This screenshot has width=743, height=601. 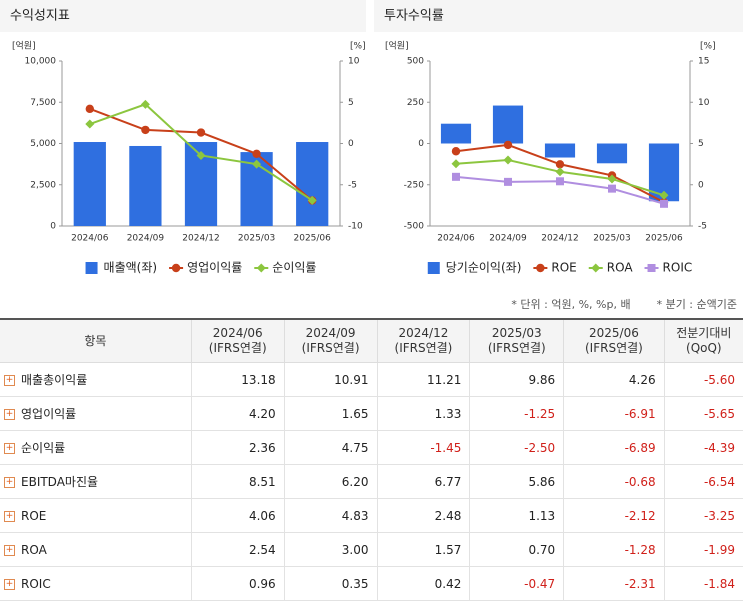 I want to click on x-tick-label: 2024/12, so click(x=200, y=239).